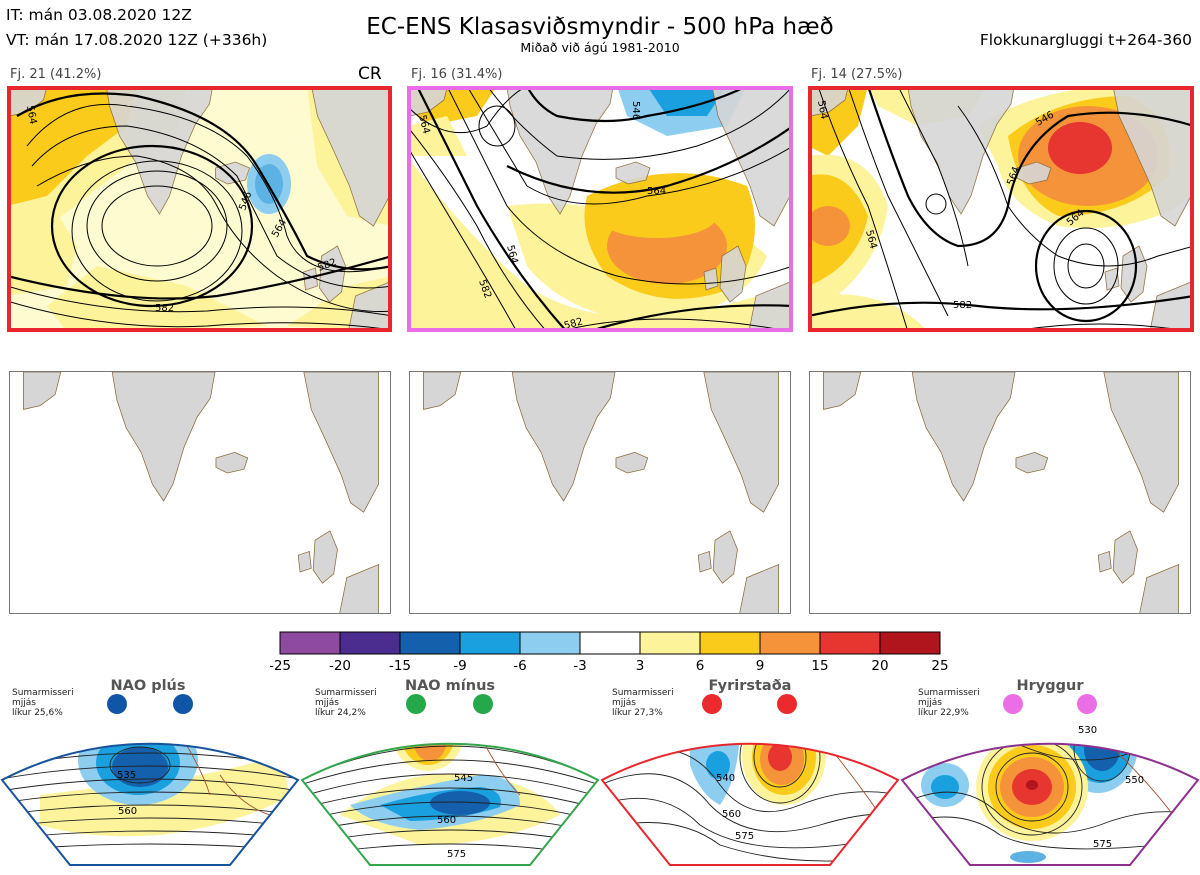 This screenshot has height=875, width=1200. I want to click on panel-1-contour-label: 564, so click(31, 115).